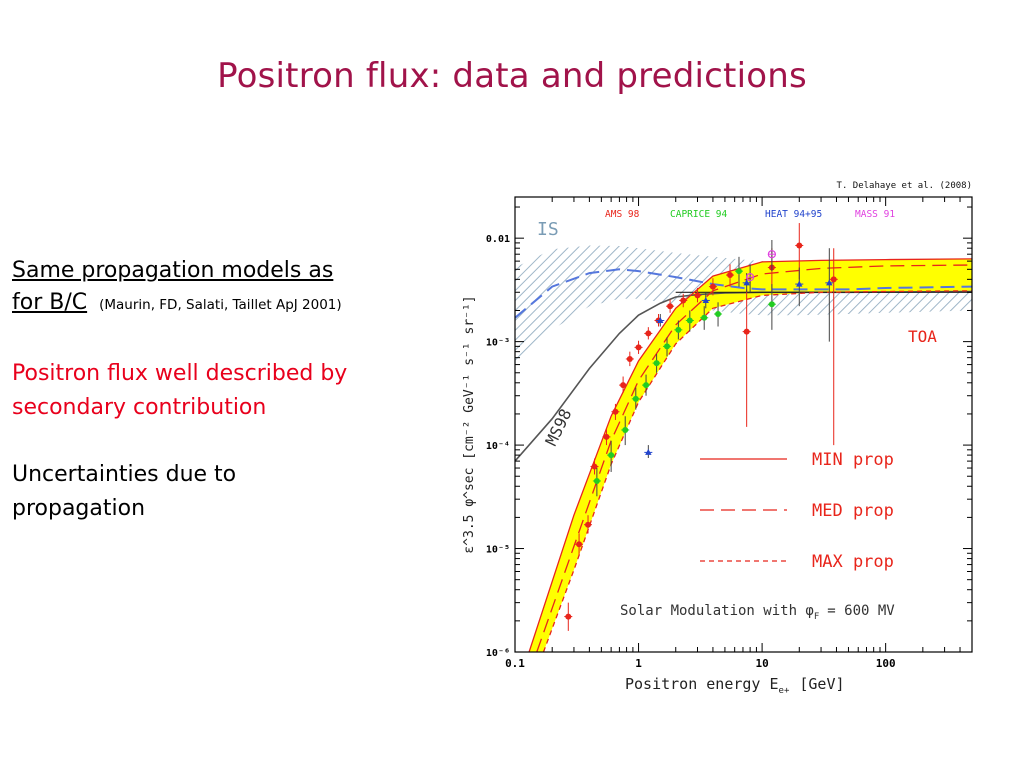 Image resolution: width=1024 pixels, height=768 pixels. Describe the element at coordinates (515, 663) in the screenshot. I see `x-tick-label: 0.1` at that location.